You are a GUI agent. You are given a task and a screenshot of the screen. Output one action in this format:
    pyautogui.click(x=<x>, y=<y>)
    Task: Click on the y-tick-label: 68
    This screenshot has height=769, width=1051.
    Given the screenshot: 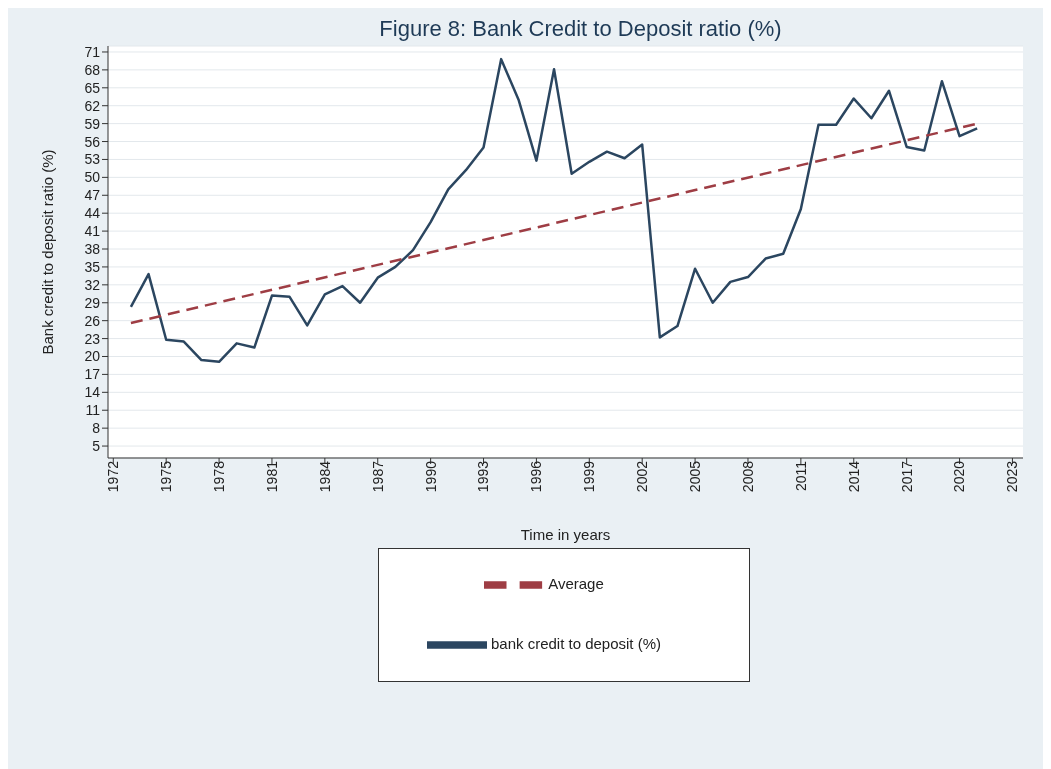 What is the action you would take?
    pyautogui.click(x=92, y=69)
    